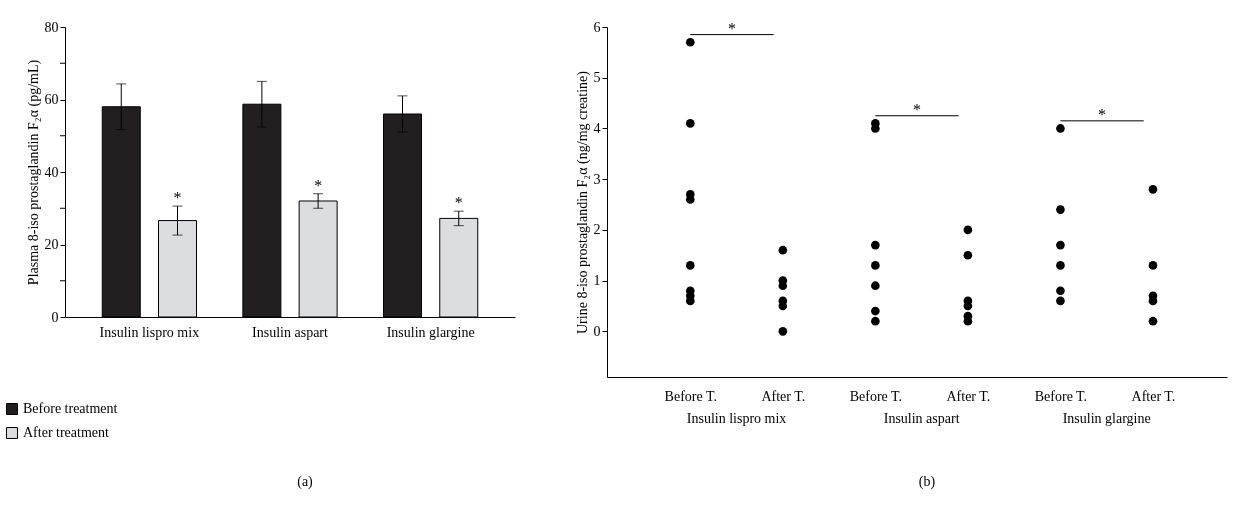  Describe the element at coordinates (736, 418) in the screenshot. I see `text: Insulin lispro mix` at that location.